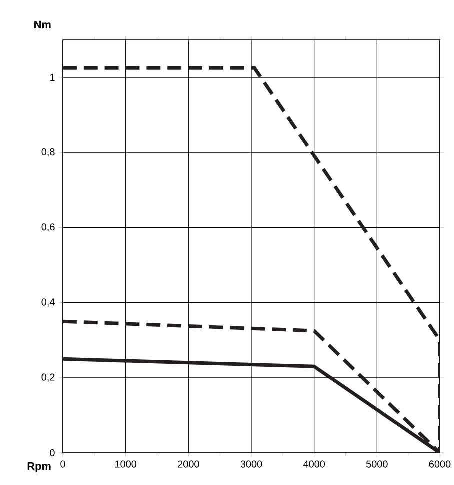  I want to click on x-tick-label: 6000, so click(440, 464).